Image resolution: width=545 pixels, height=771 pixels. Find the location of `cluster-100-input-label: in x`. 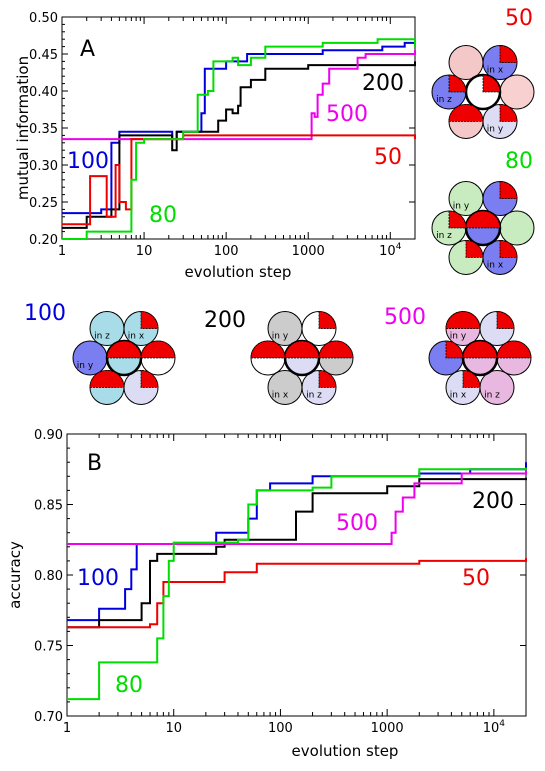

cluster-100-input-label: in x is located at coordinates (136, 337).